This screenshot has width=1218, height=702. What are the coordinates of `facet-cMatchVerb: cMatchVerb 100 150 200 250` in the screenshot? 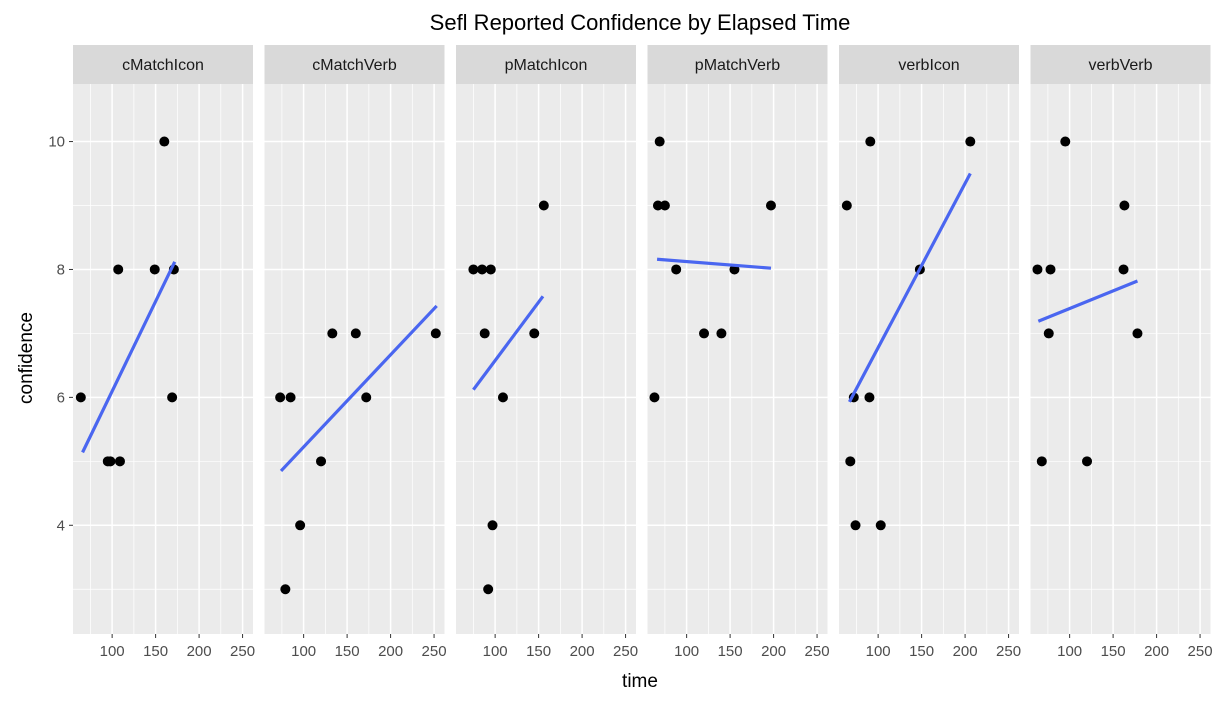 It's located at (355, 352).